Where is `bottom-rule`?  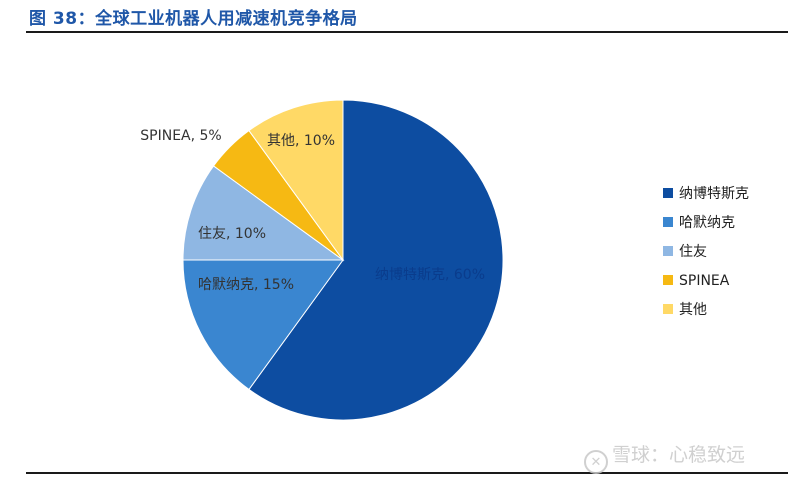
bottom-rule is located at coordinates (407, 473).